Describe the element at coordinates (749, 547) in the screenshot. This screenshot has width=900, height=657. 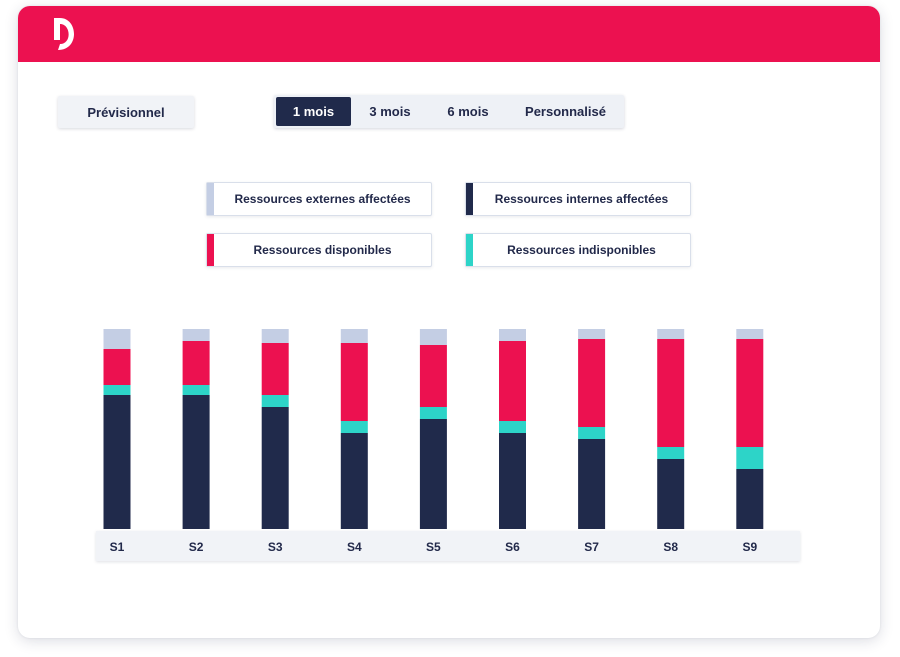
I see `x-tick-label-s9: S9` at that location.